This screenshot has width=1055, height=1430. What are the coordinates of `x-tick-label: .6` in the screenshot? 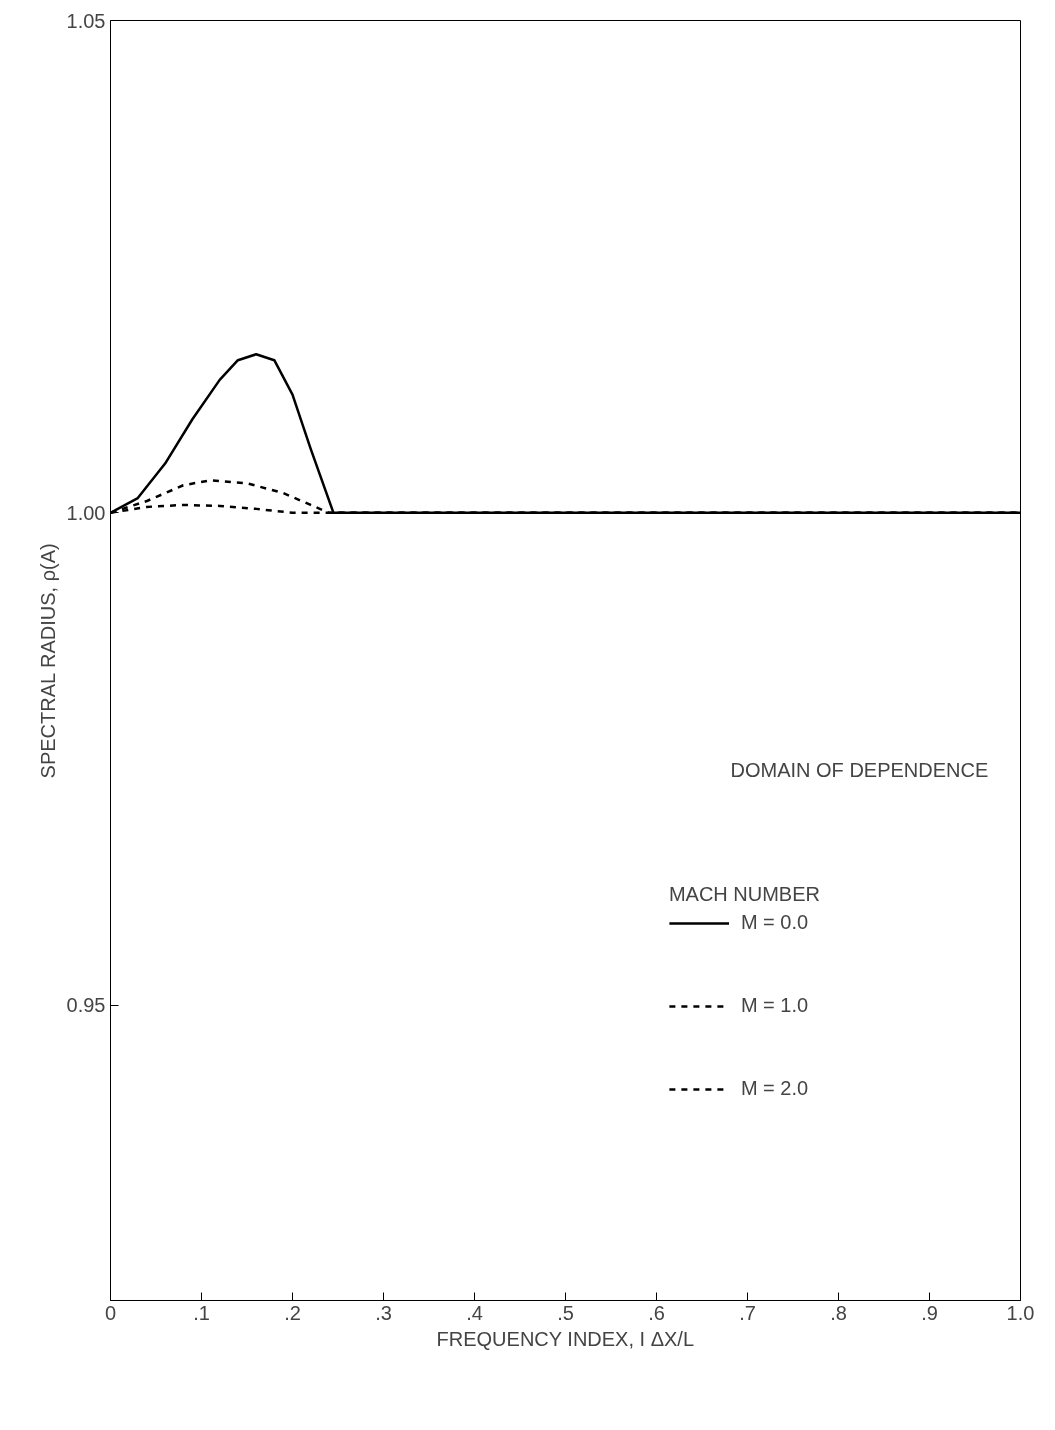 It's located at (656, 1312).